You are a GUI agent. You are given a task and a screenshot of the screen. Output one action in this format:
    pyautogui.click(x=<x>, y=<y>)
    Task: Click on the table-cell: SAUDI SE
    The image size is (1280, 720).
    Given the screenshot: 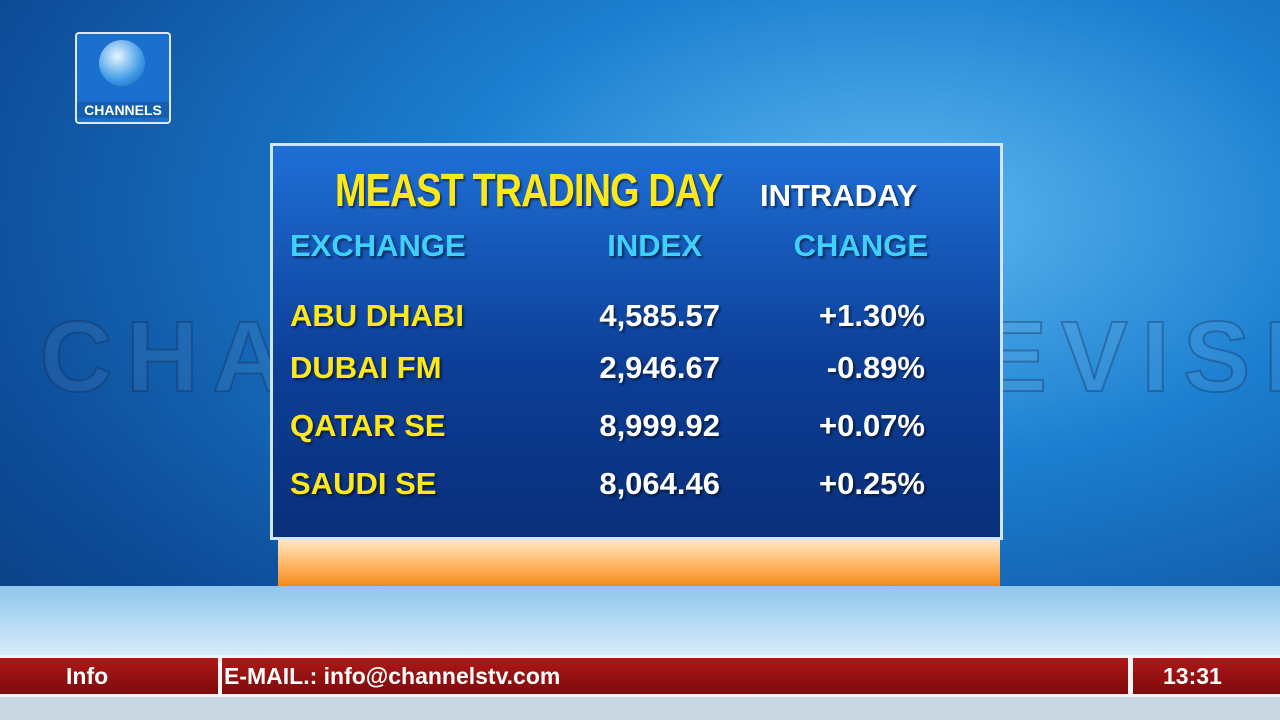 What is the action you would take?
    pyautogui.click(x=363, y=483)
    